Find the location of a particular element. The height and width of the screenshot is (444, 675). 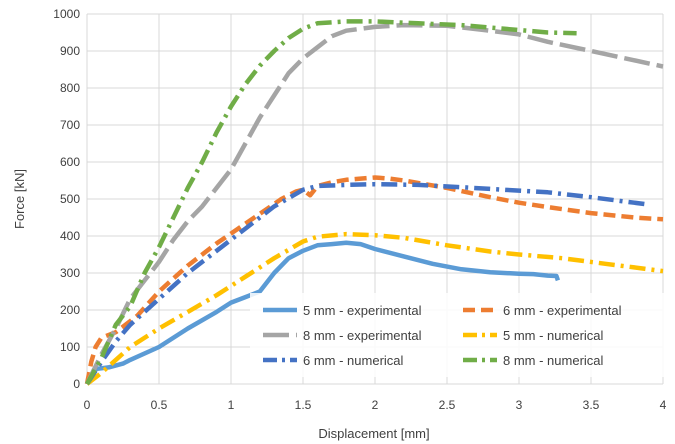

x-tick-label: 2 is located at coordinates (375, 405).